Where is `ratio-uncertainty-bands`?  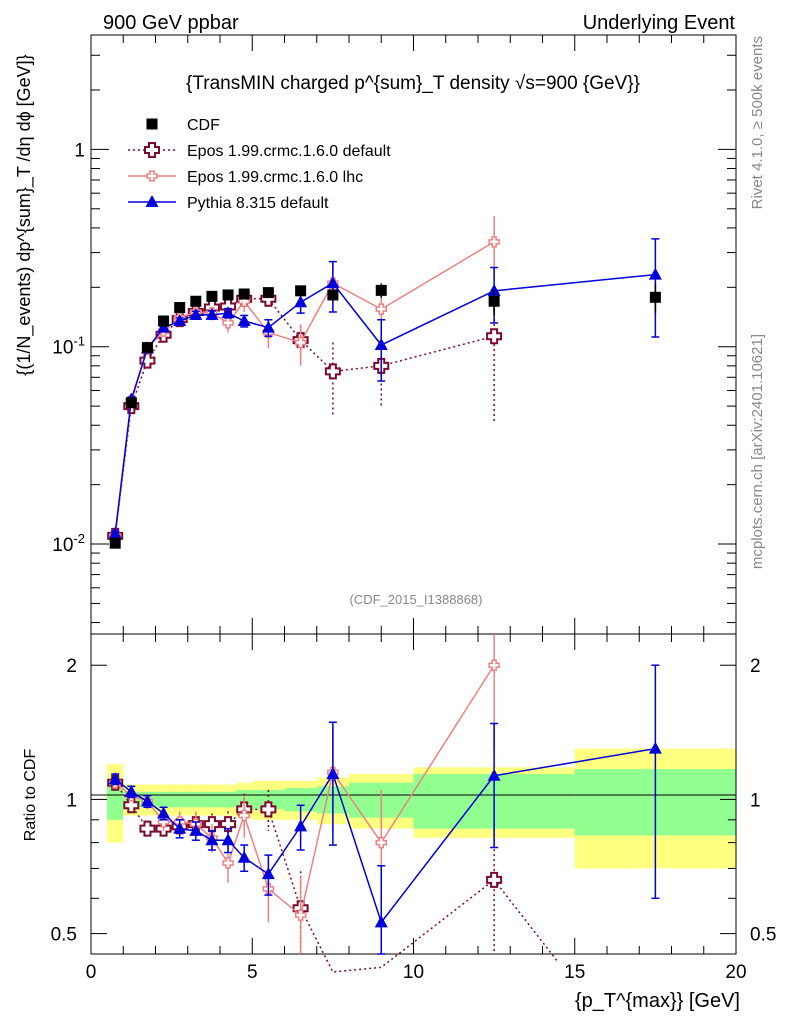 ratio-uncertainty-bands is located at coordinates (421, 808).